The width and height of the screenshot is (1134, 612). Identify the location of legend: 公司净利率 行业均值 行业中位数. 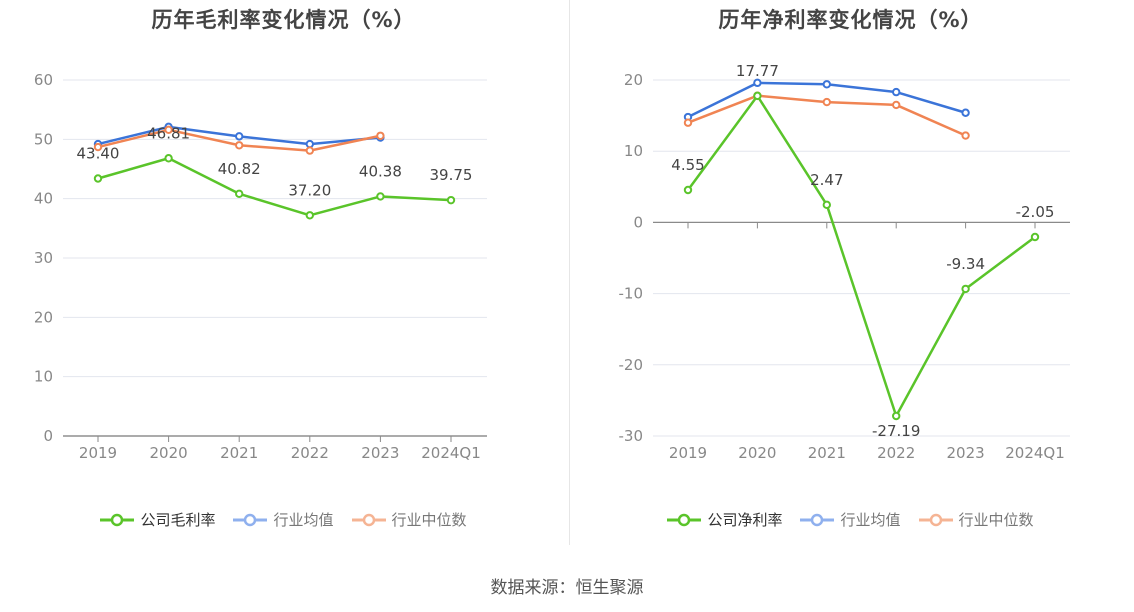
(850, 519).